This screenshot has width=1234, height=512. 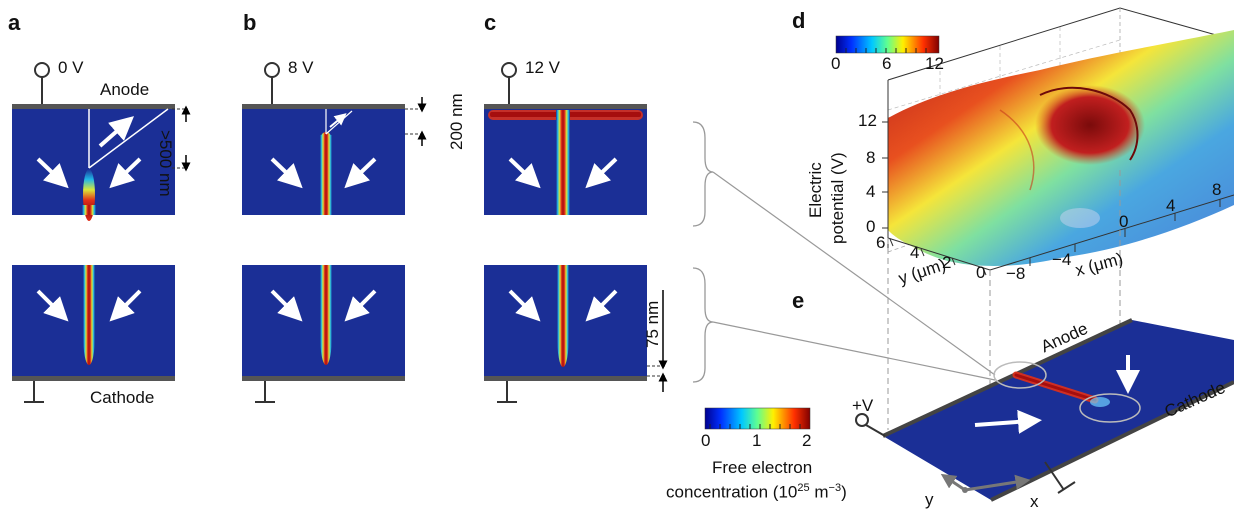 I want to click on conc-tick-0: 0, so click(x=706, y=440).